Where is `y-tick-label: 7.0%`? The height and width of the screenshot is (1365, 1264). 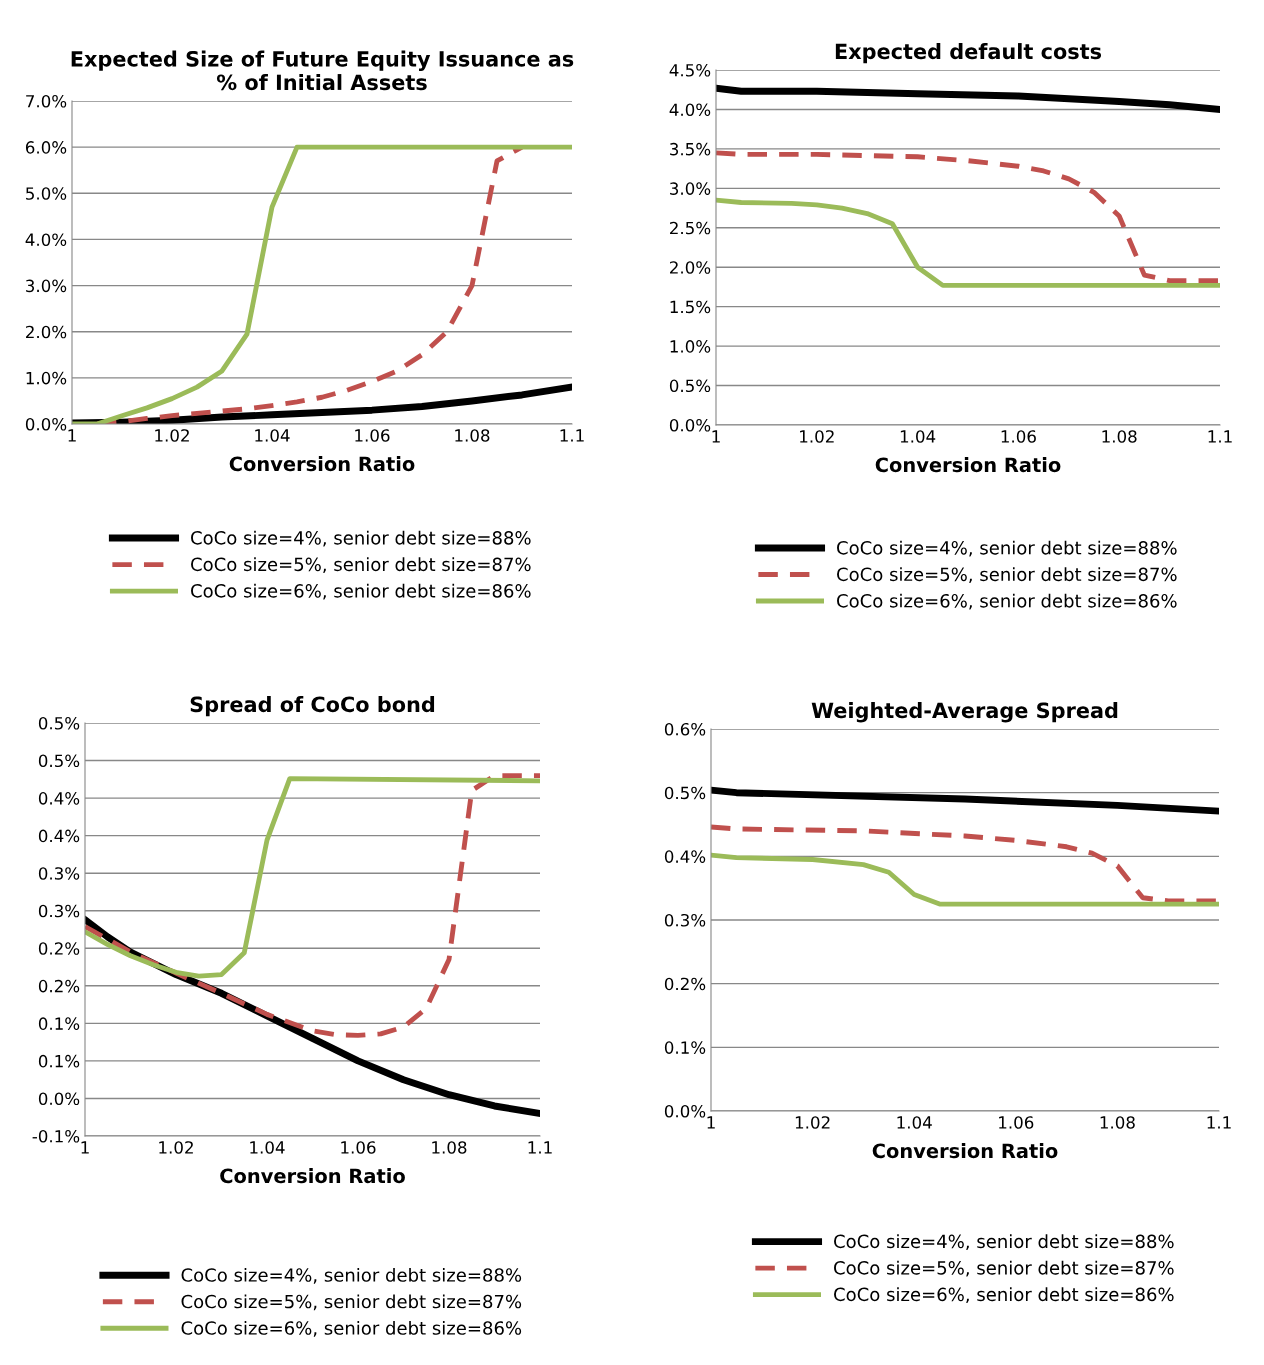 y-tick-label: 7.0% is located at coordinates (46, 101).